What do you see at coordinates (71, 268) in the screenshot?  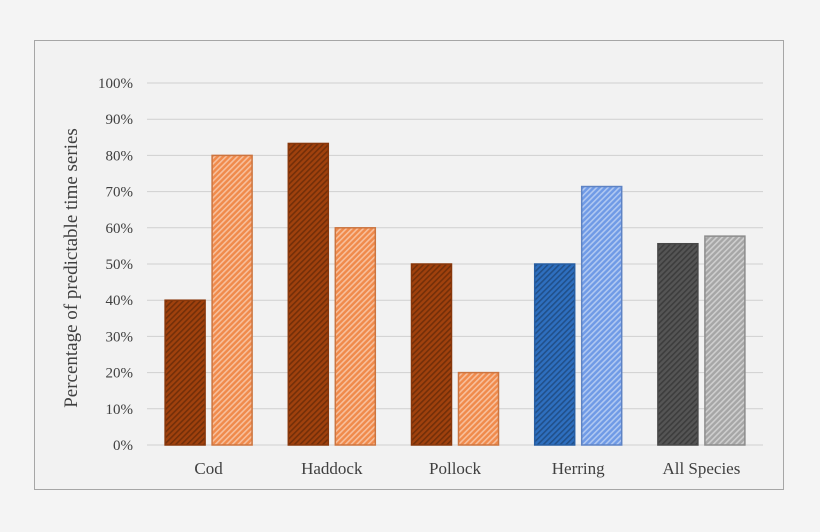 I see `y-axis-label: Percentage of predictable time series` at bounding box center [71, 268].